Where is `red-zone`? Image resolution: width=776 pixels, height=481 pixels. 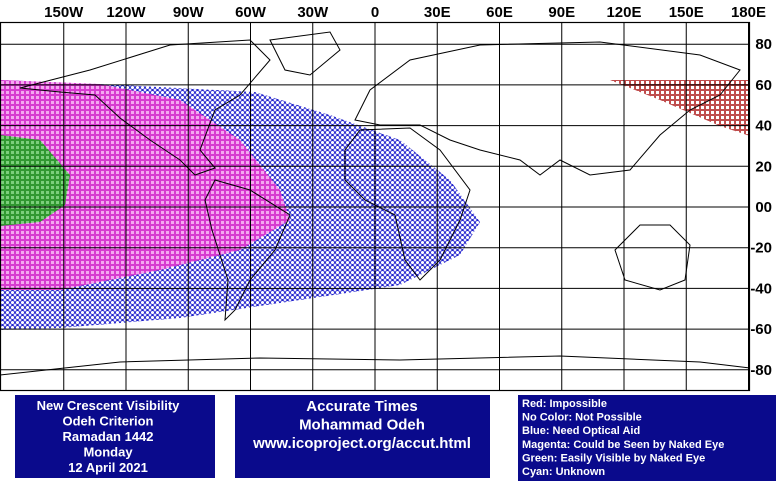 red-zone is located at coordinates (680, 108).